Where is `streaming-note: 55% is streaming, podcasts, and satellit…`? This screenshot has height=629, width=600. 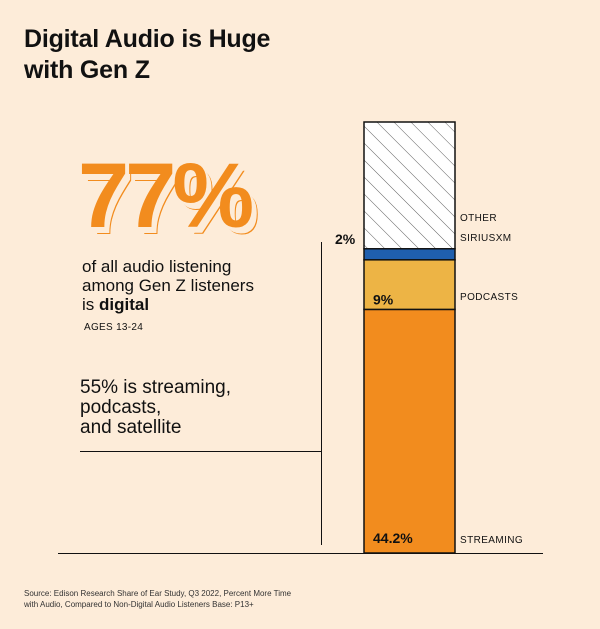
streaming-note: 55% is streaming, podcasts, and satellit… is located at coordinates (190, 408).